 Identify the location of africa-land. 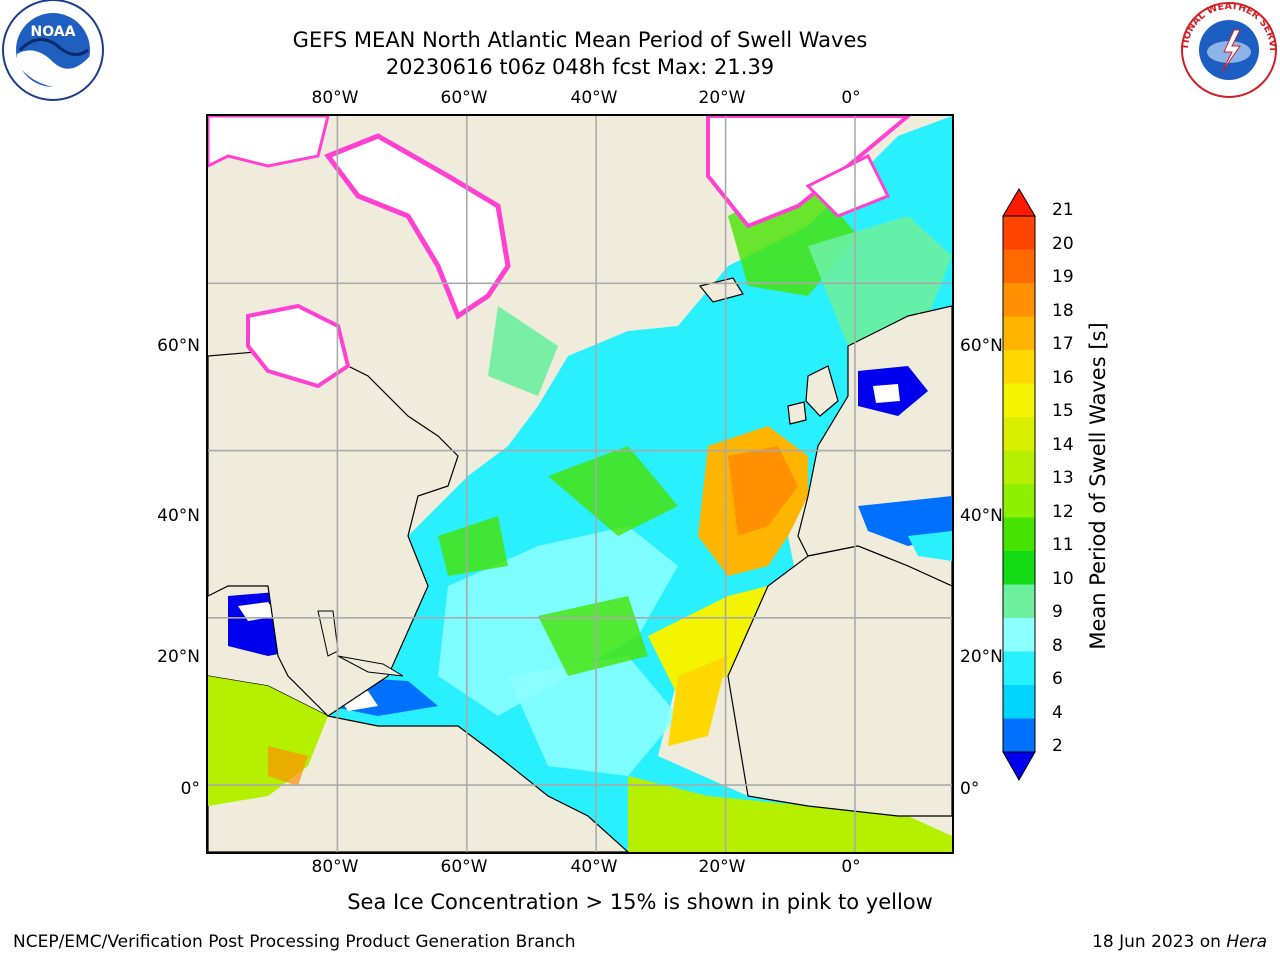
(839, 681).